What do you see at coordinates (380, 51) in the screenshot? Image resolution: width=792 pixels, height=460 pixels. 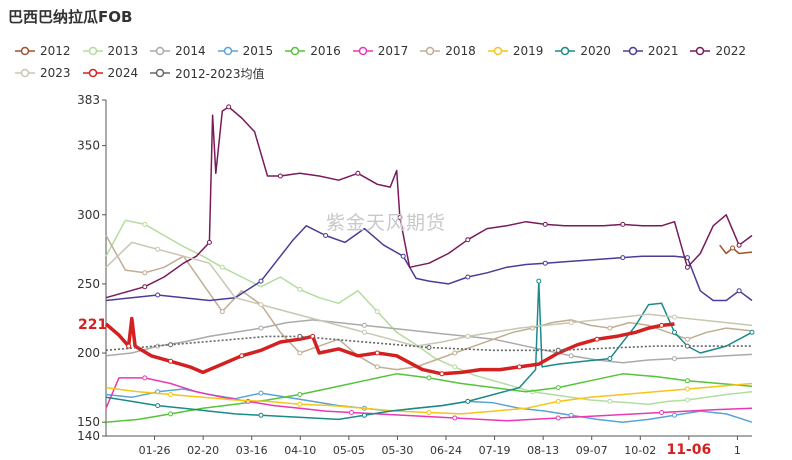 I see `legend-item-2017: 2017` at bounding box center [380, 51].